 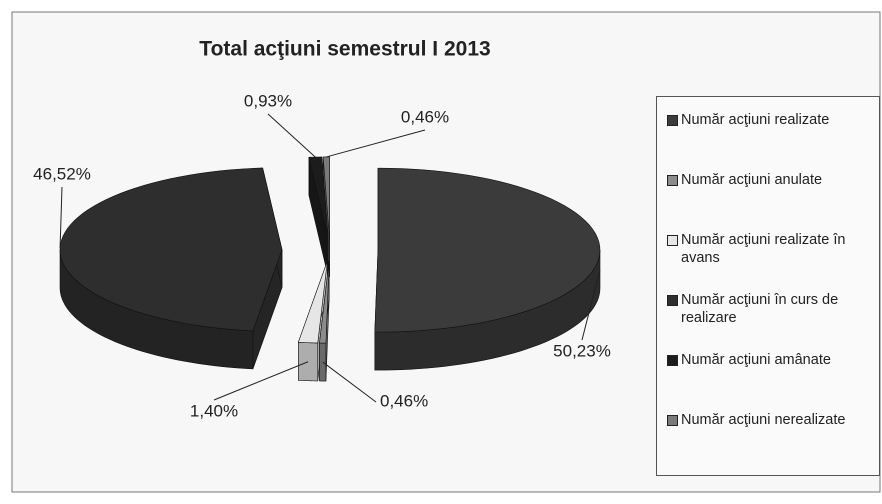 What do you see at coordinates (755, 120) in the screenshot?
I see `legend-label: Număr acţiuni realizate` at bounding box center [755, 120].